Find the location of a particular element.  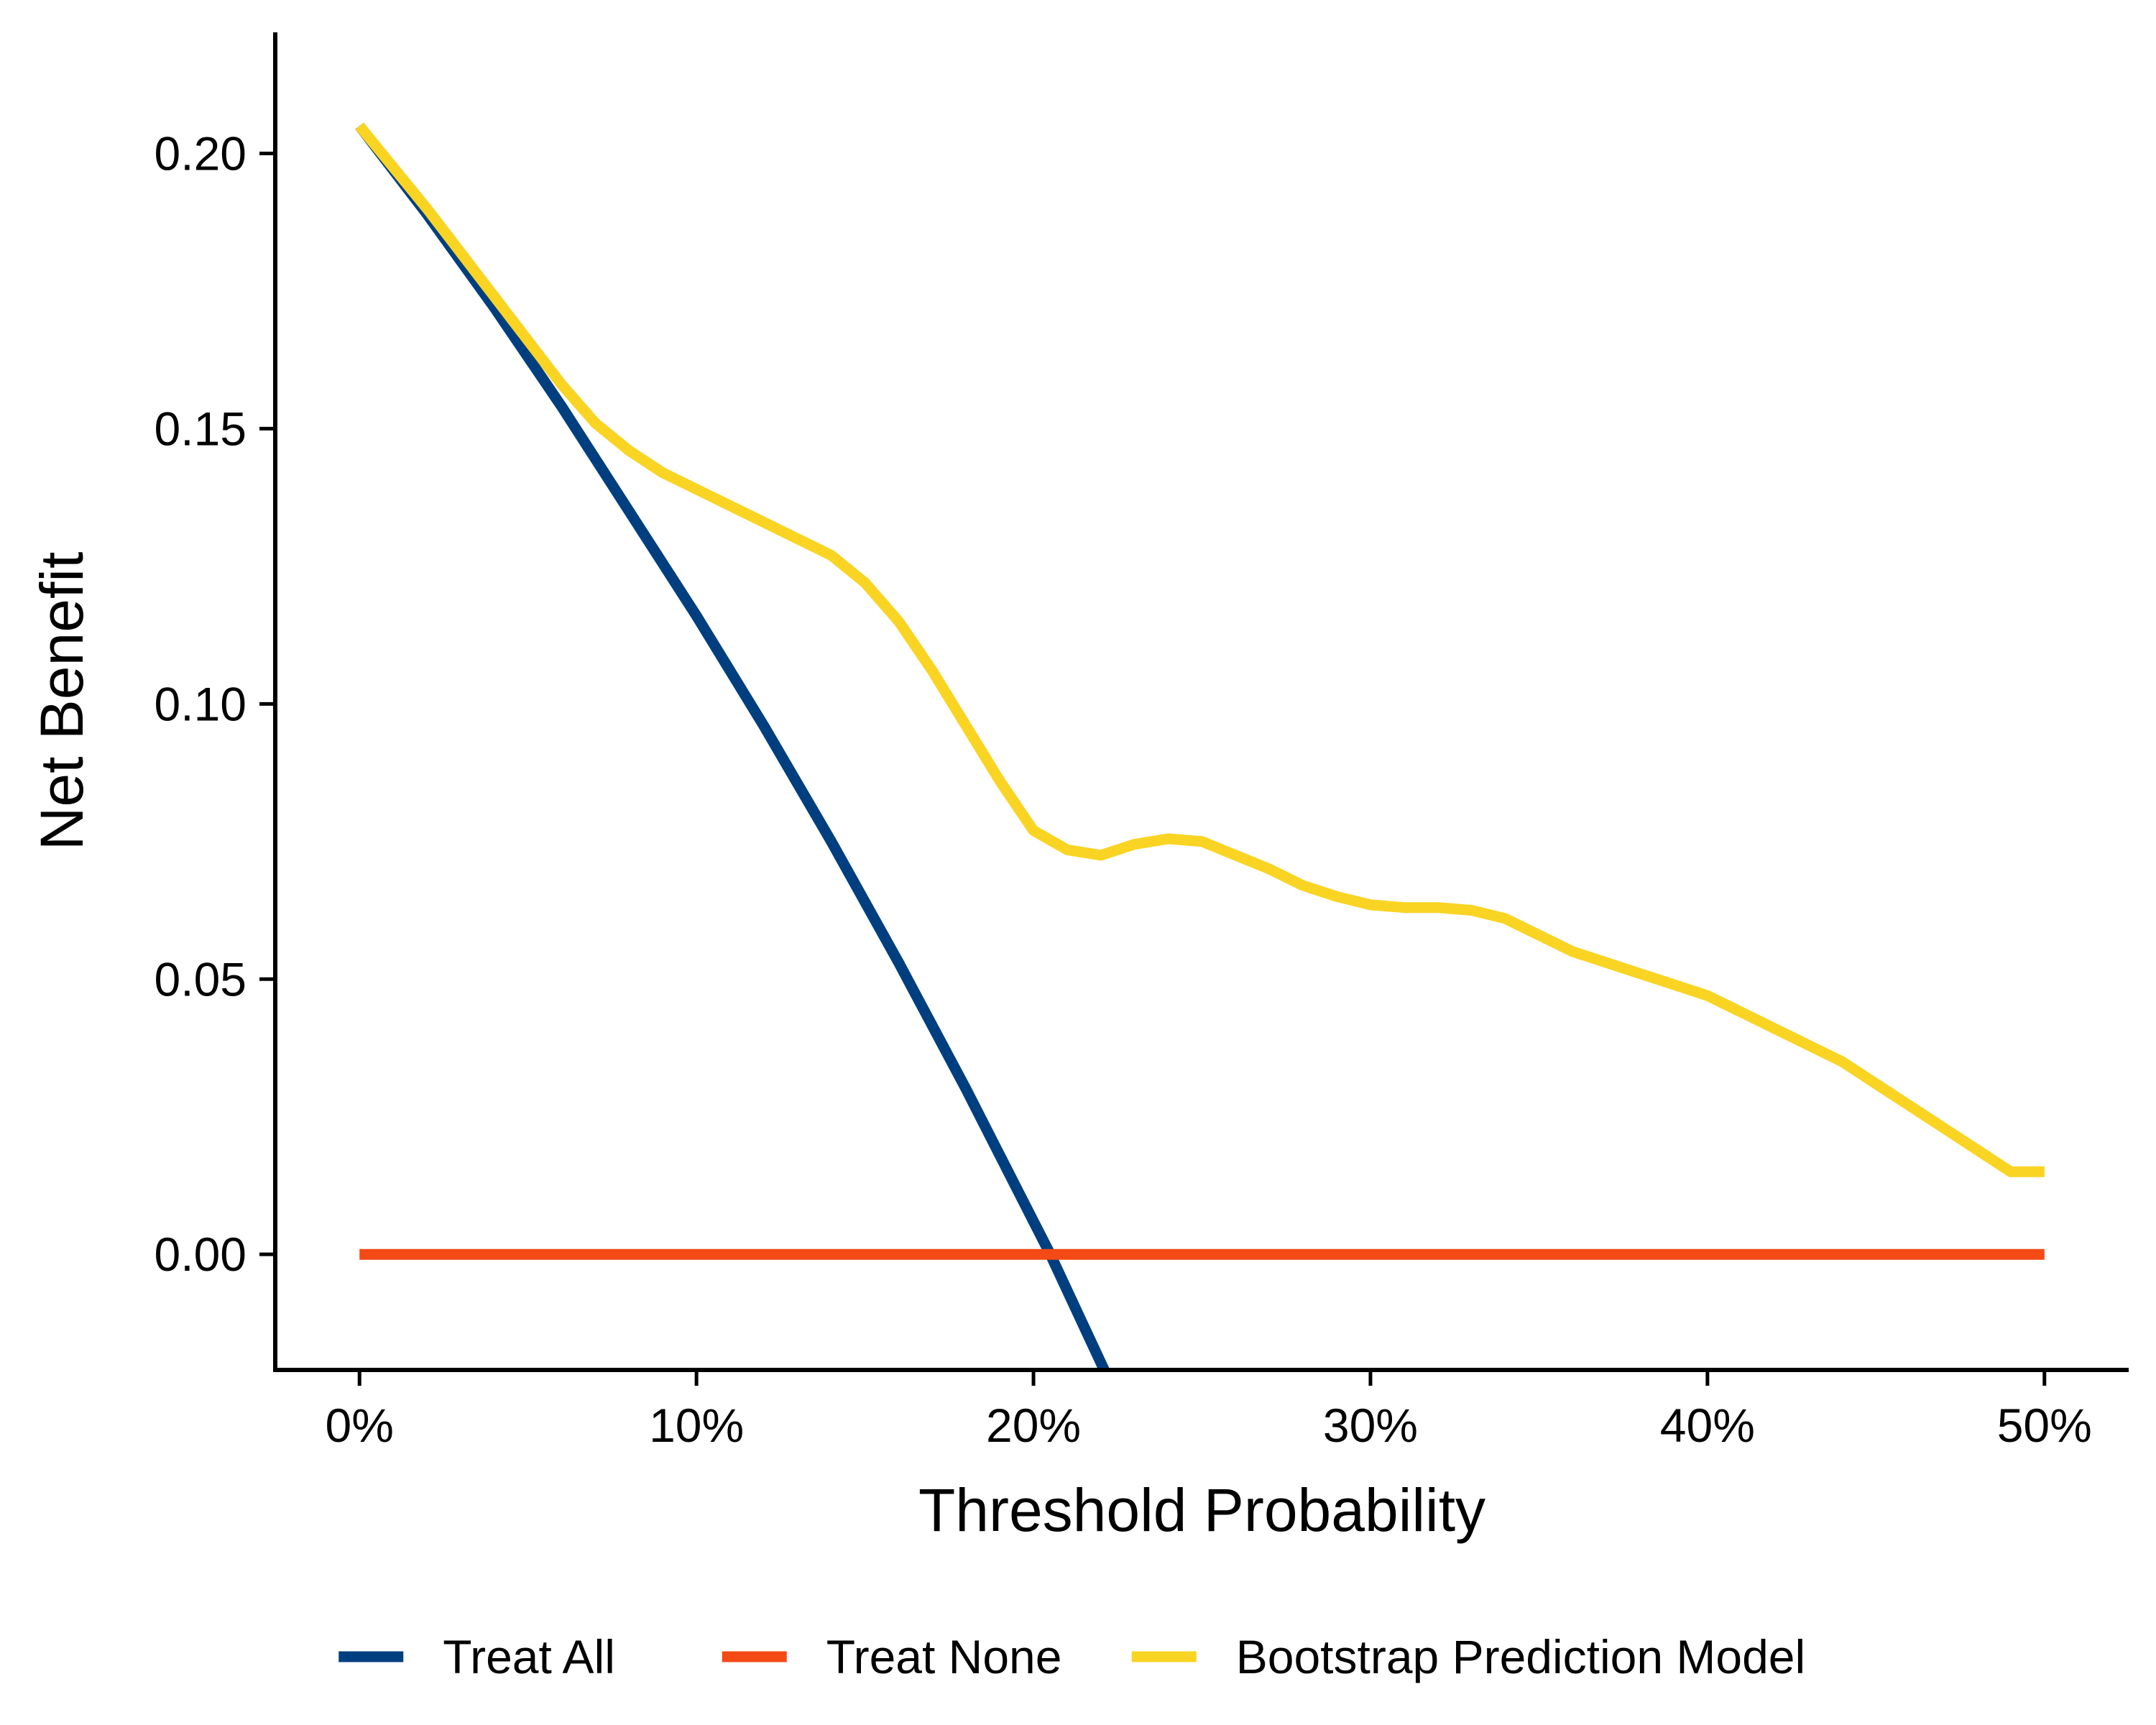

x-tick-label: 10% is located at coordinates (696, 1425).